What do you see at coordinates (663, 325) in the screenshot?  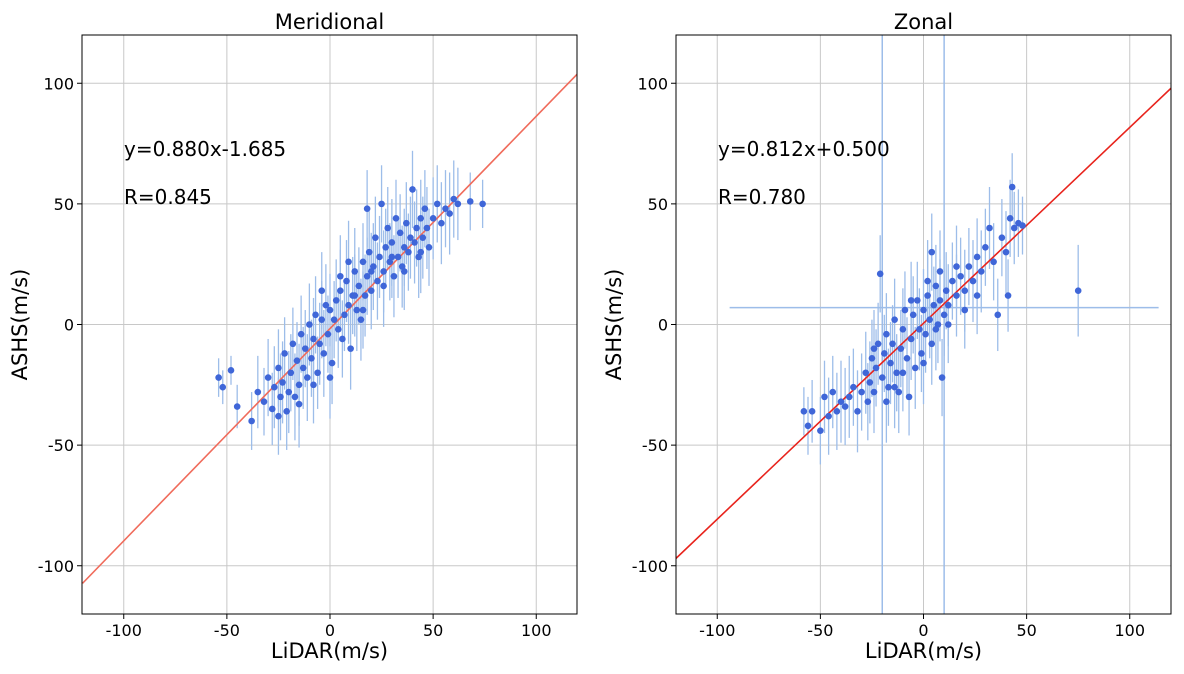 I see `y-tick-label: 0` at bounding box center [663, 325].